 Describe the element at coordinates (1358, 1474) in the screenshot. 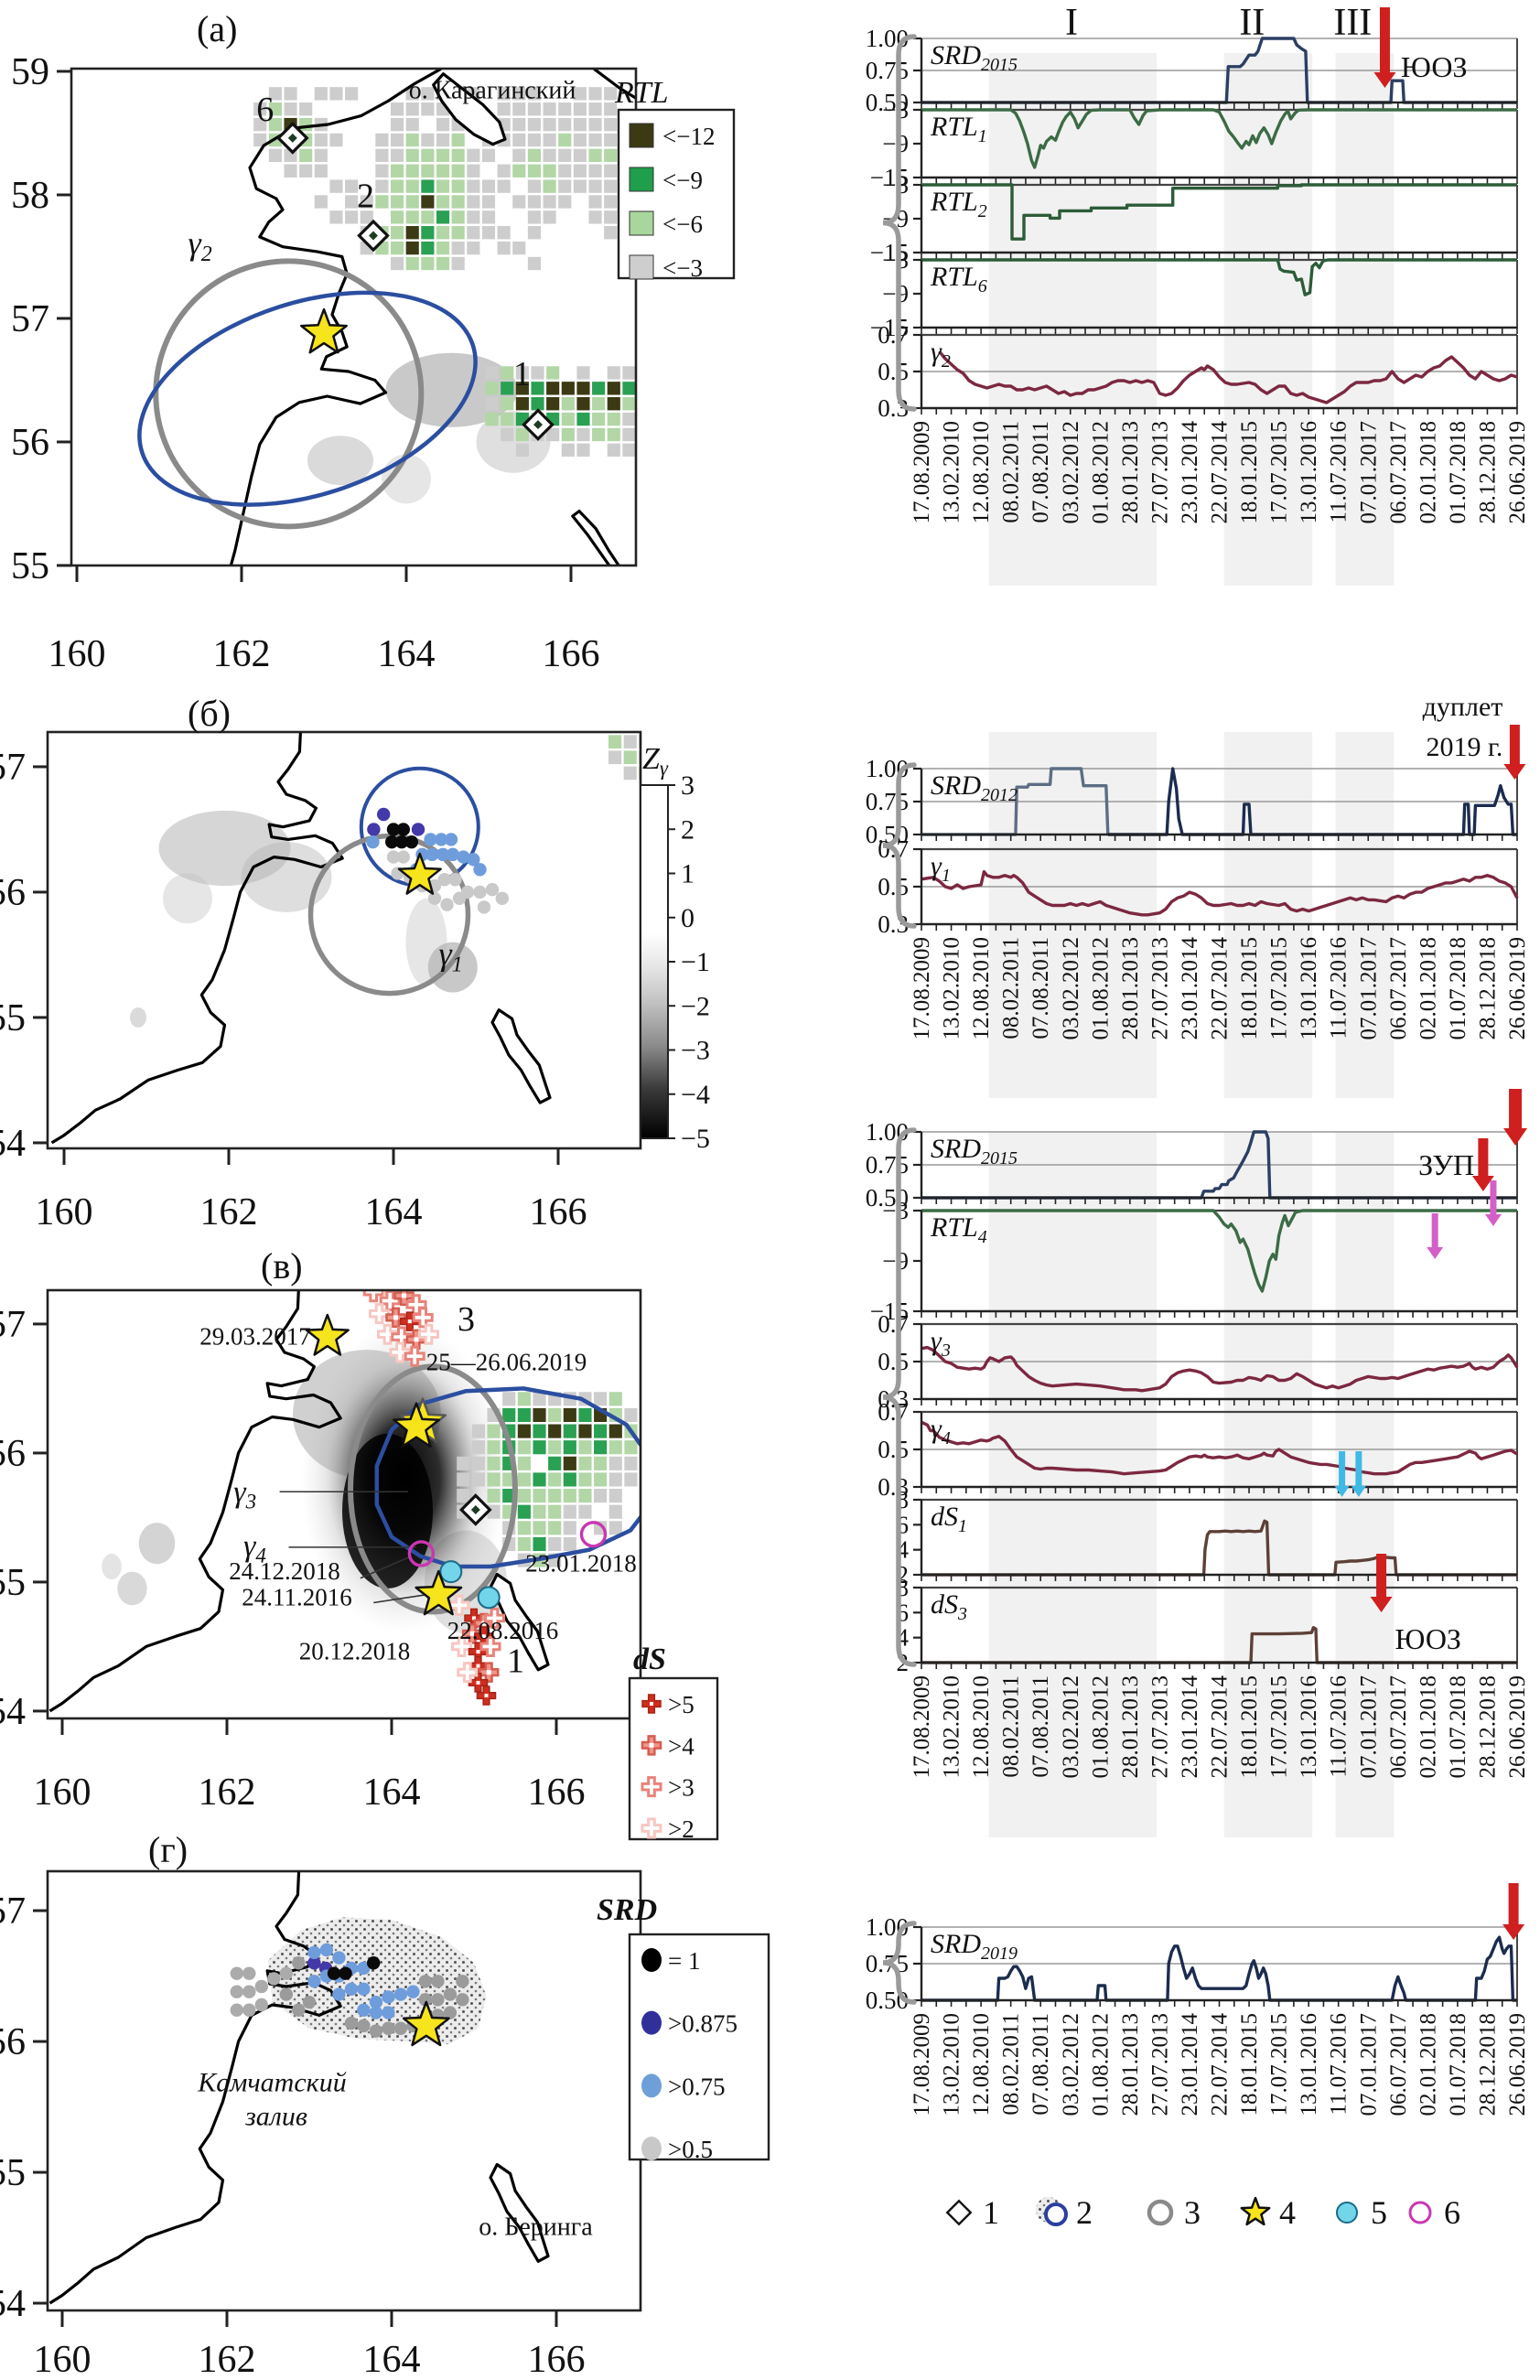

I see `cyan-arrow-icon` at that location.